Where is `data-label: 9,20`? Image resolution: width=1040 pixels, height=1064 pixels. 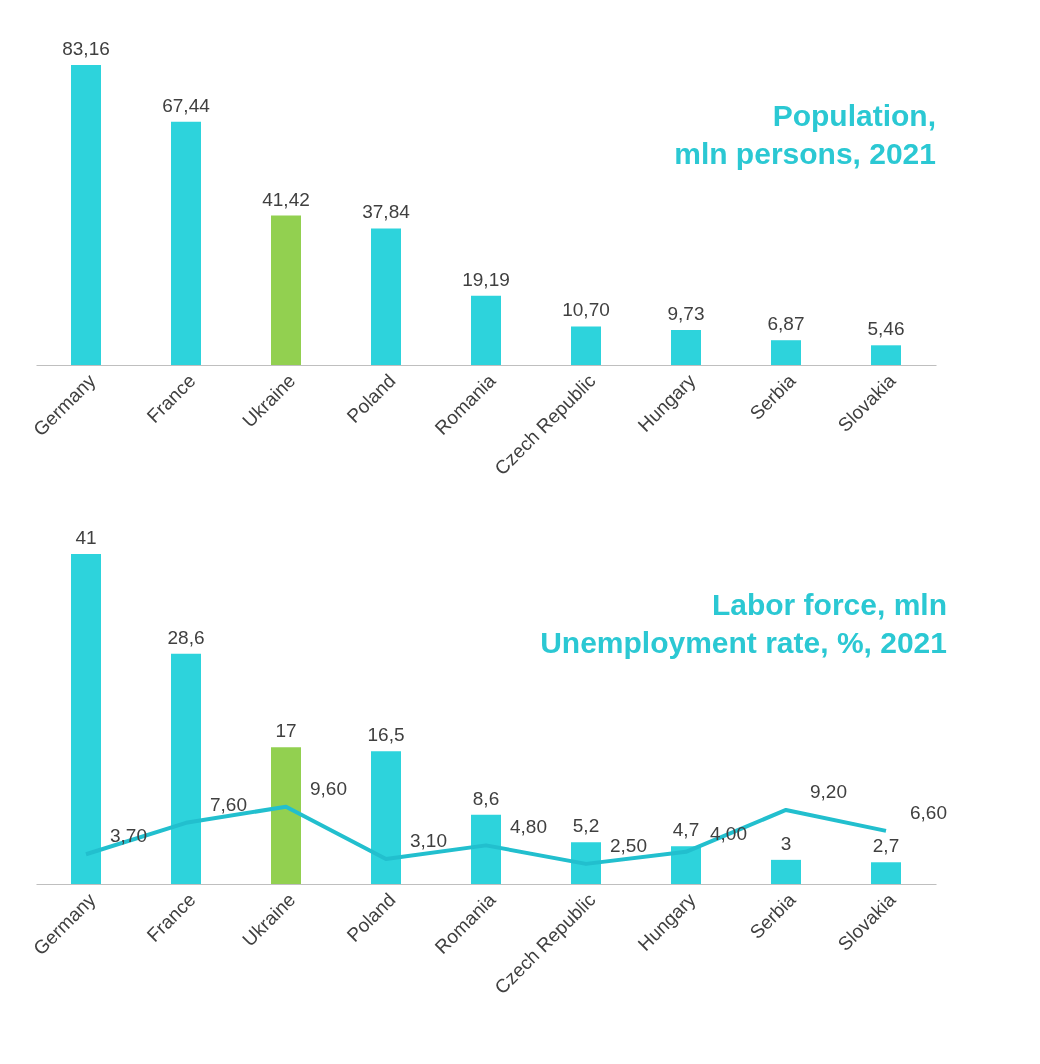
data-label: 9,20 is located at coordinates (828, 791).